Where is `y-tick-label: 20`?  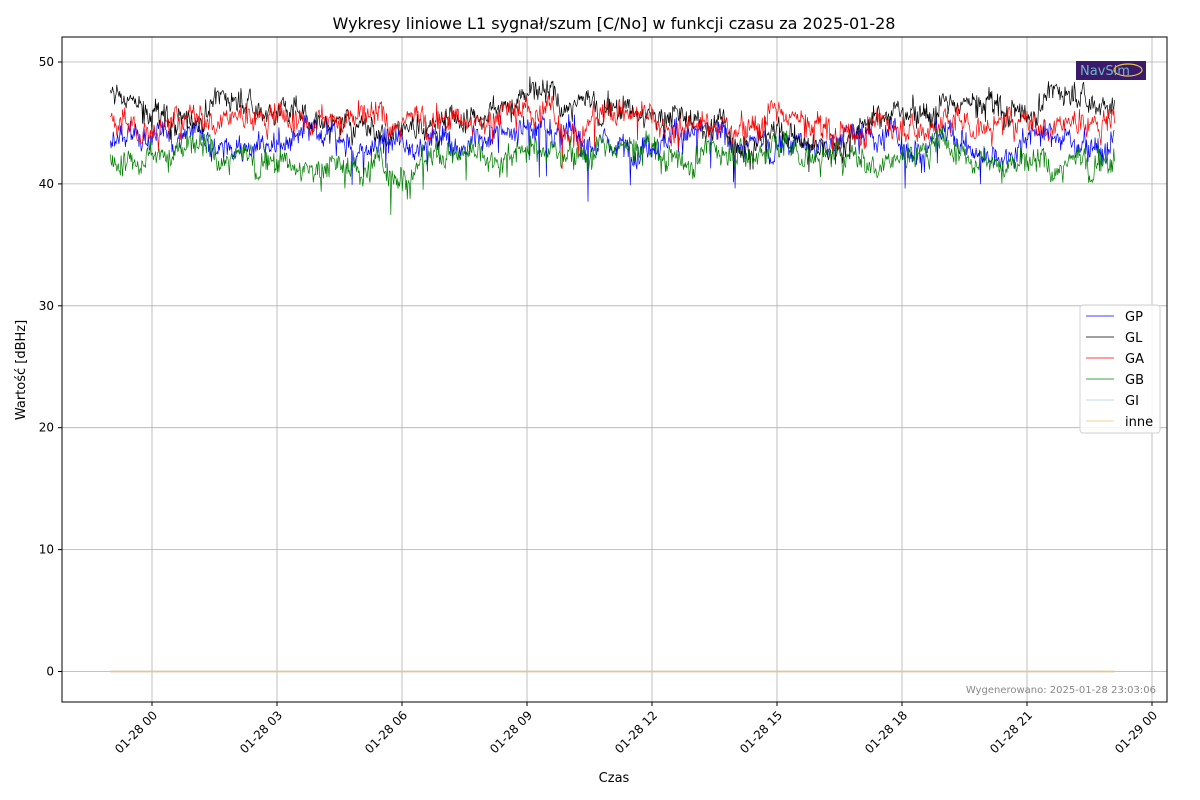
y-tick-label: 20 is located at coordinates (46, 428).